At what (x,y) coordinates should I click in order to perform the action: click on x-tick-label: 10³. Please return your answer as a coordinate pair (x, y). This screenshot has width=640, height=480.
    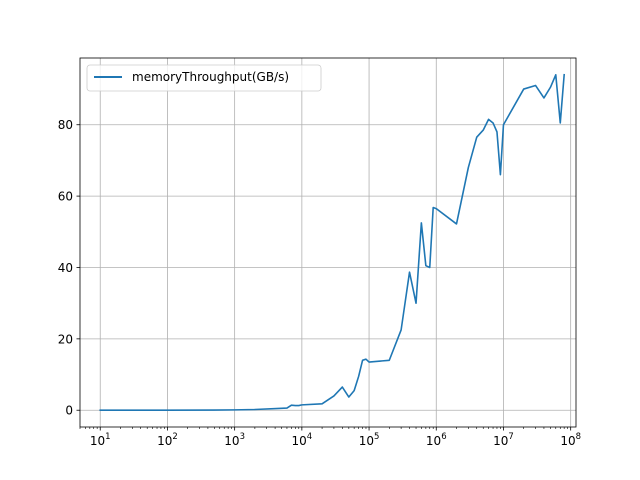
    Looking at the image, I should click on (234, 440).